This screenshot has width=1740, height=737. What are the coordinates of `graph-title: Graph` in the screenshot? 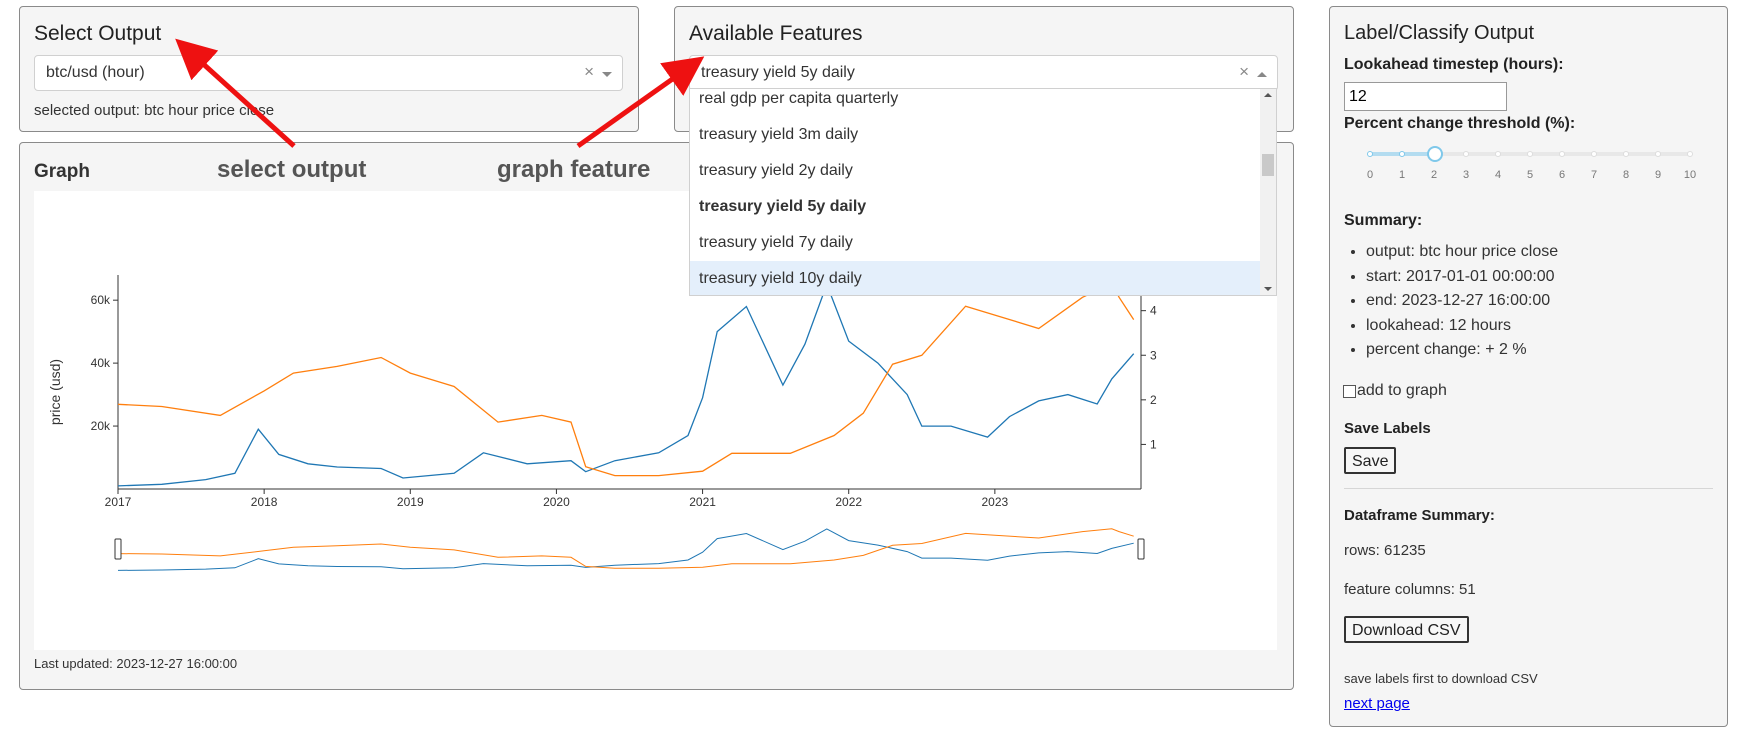 It's located at (62, 171).